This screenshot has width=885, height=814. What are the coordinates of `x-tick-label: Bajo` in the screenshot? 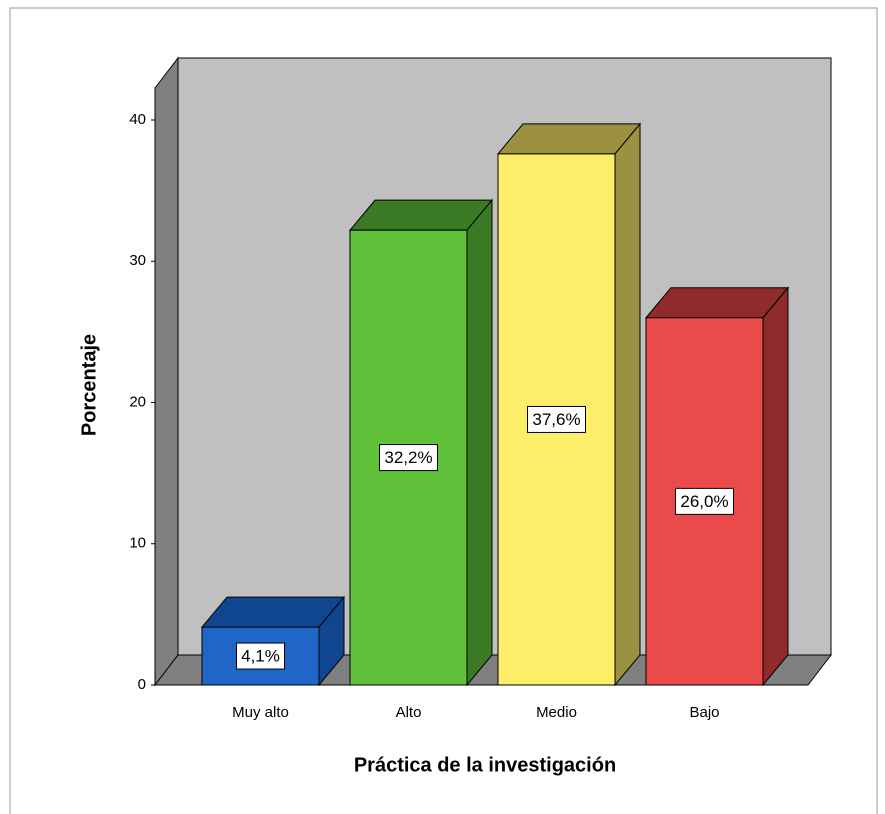 It's located at (704, 712).